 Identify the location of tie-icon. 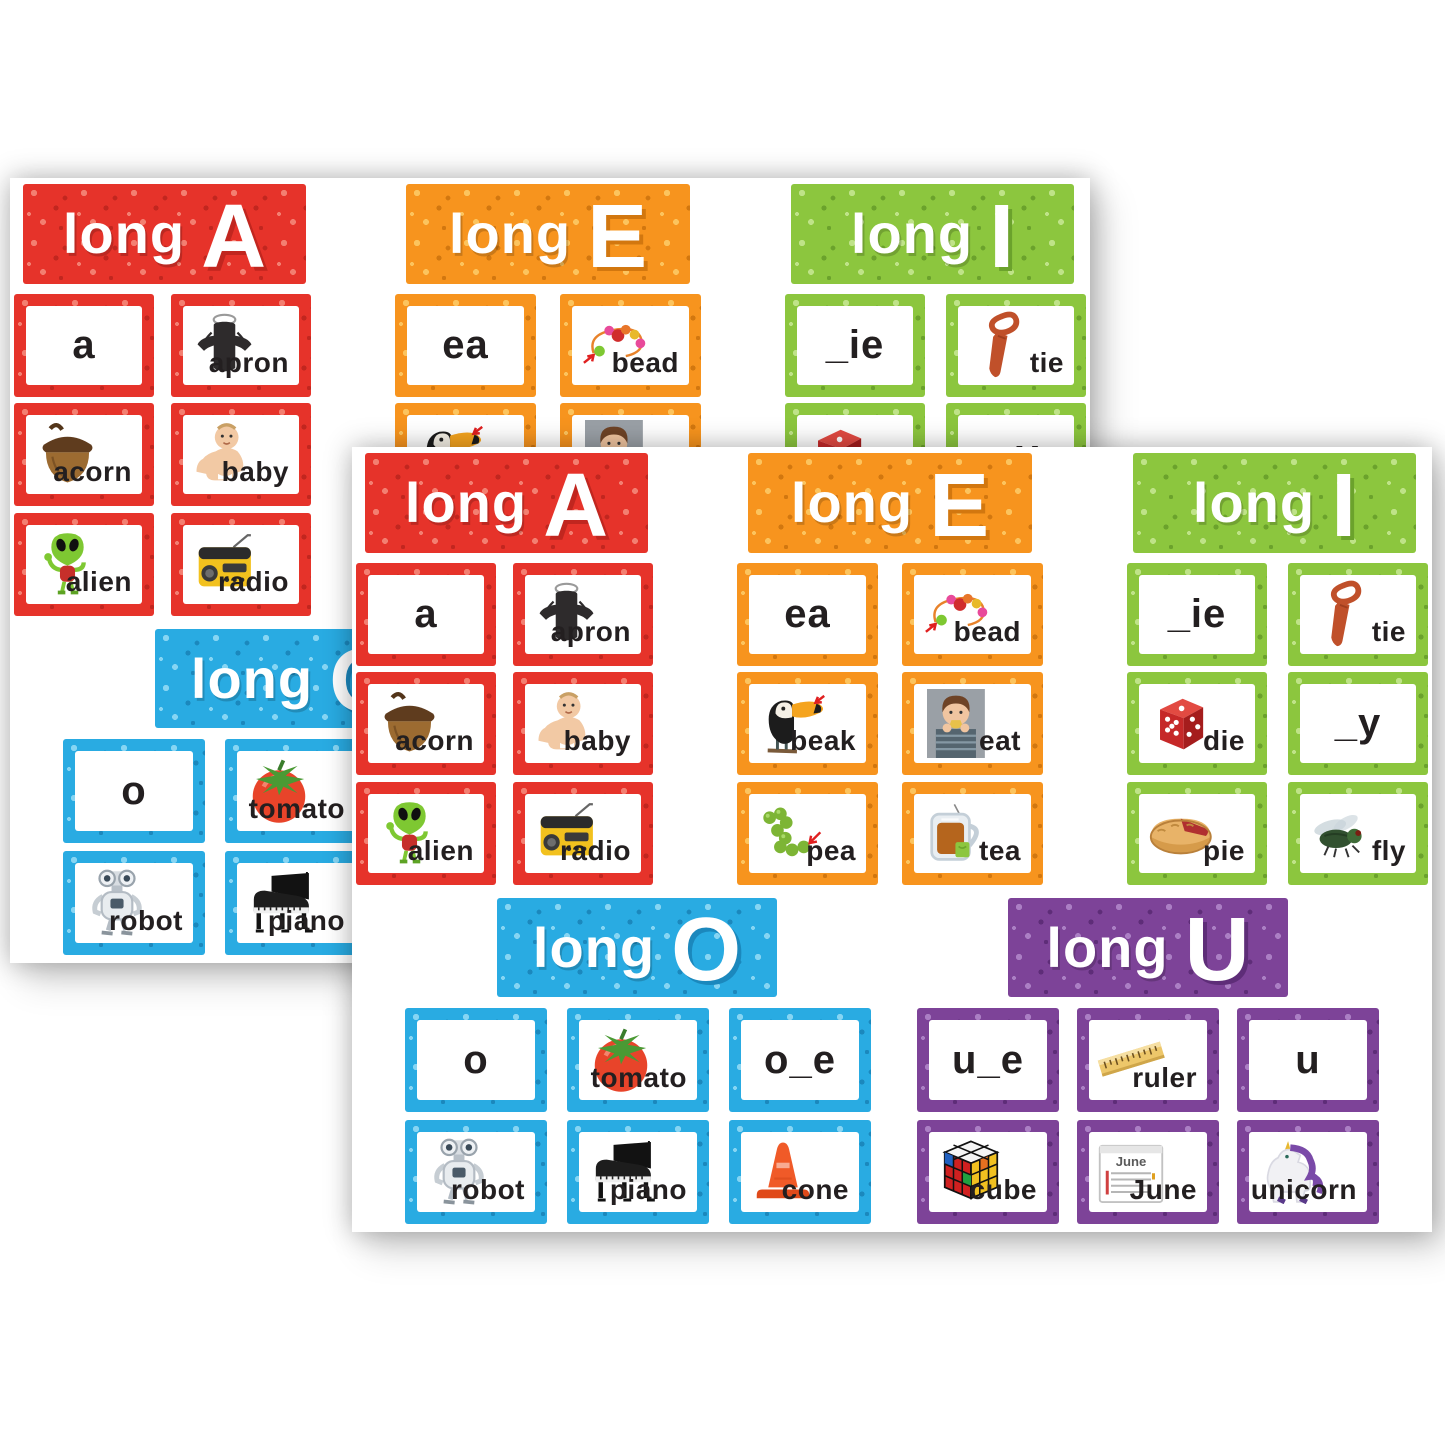
(1000, 345).